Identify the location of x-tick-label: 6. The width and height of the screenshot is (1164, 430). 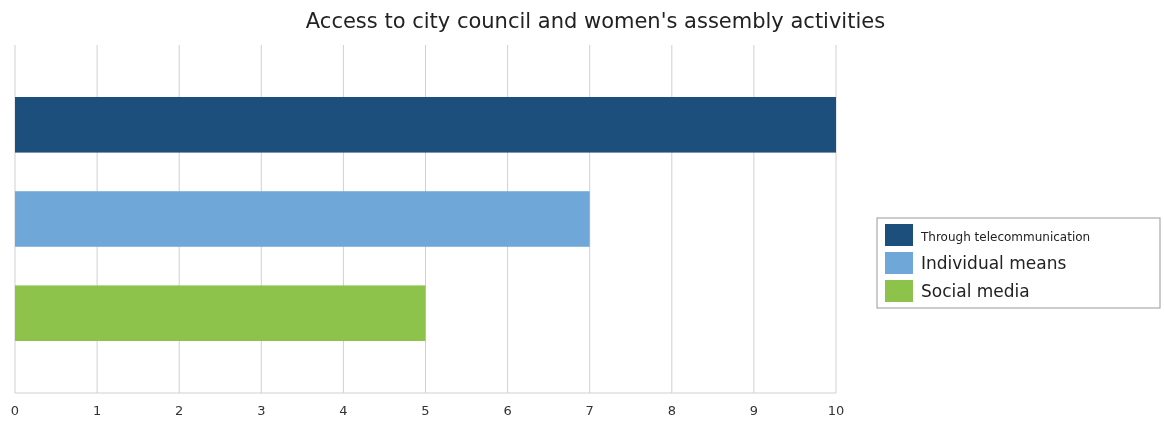
(507, 410).